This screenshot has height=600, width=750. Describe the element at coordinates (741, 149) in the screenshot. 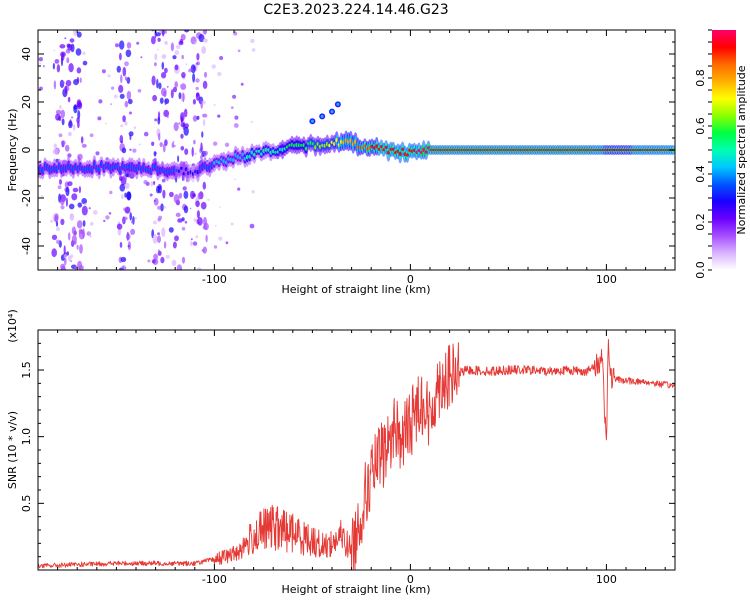

I see `colorbar-label: Normalized spectral amplitude` at that location.